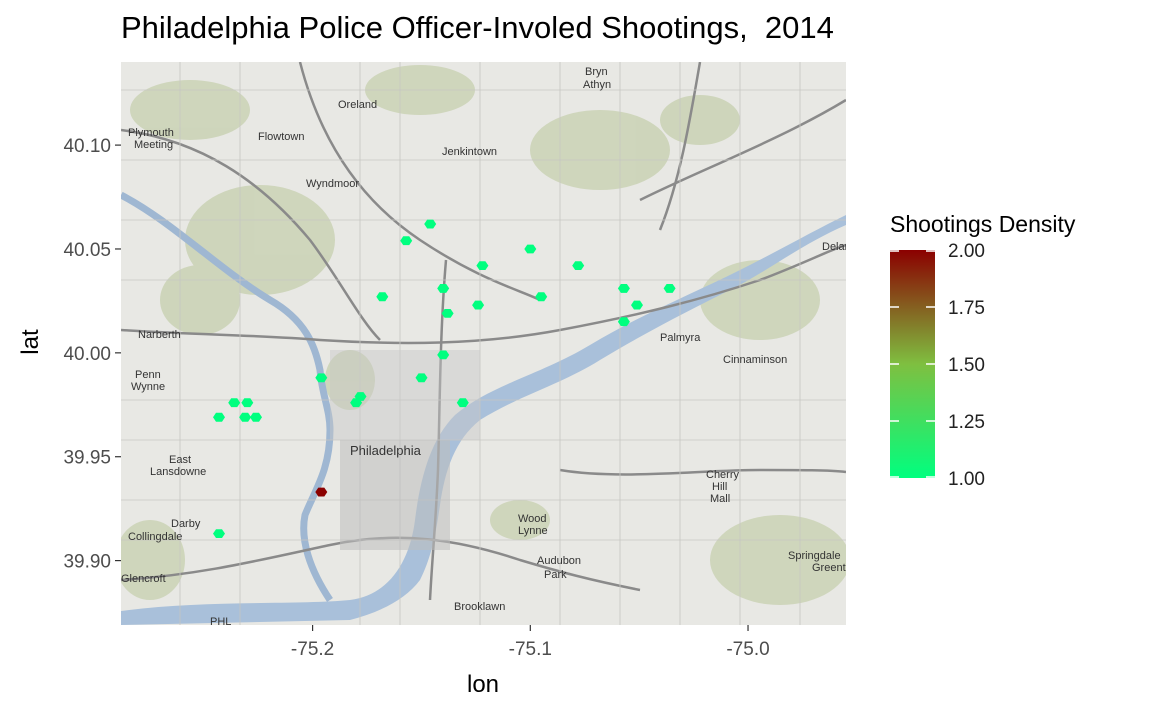 The height and width of the screenshot is (711, 1152). I want to click on y-tick-label: 40.10, so click(87, 146).